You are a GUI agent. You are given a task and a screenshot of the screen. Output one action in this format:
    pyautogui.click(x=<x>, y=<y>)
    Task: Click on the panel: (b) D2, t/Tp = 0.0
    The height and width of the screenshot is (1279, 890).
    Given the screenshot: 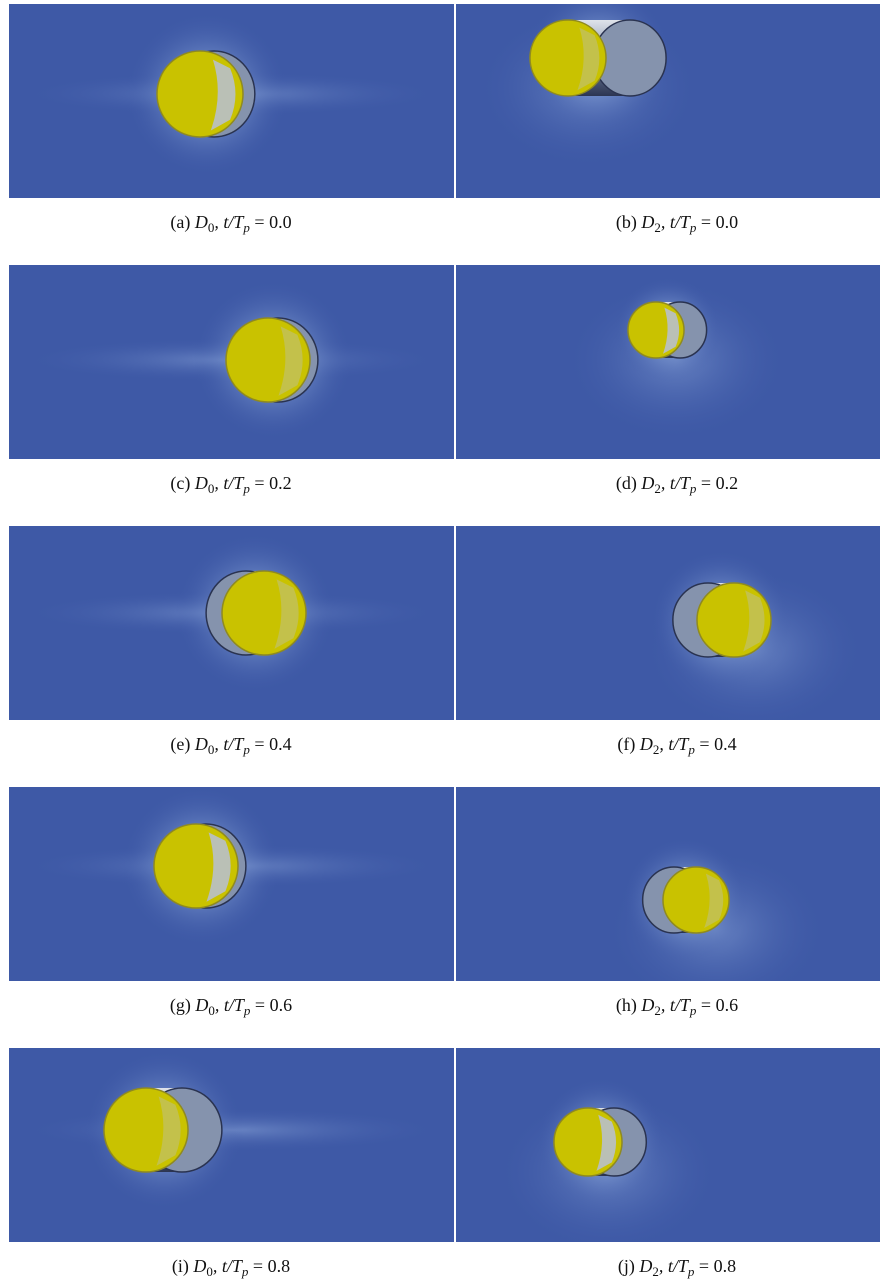 What is the action you would take?
    pyautogui.click(x=668, y=119)
    